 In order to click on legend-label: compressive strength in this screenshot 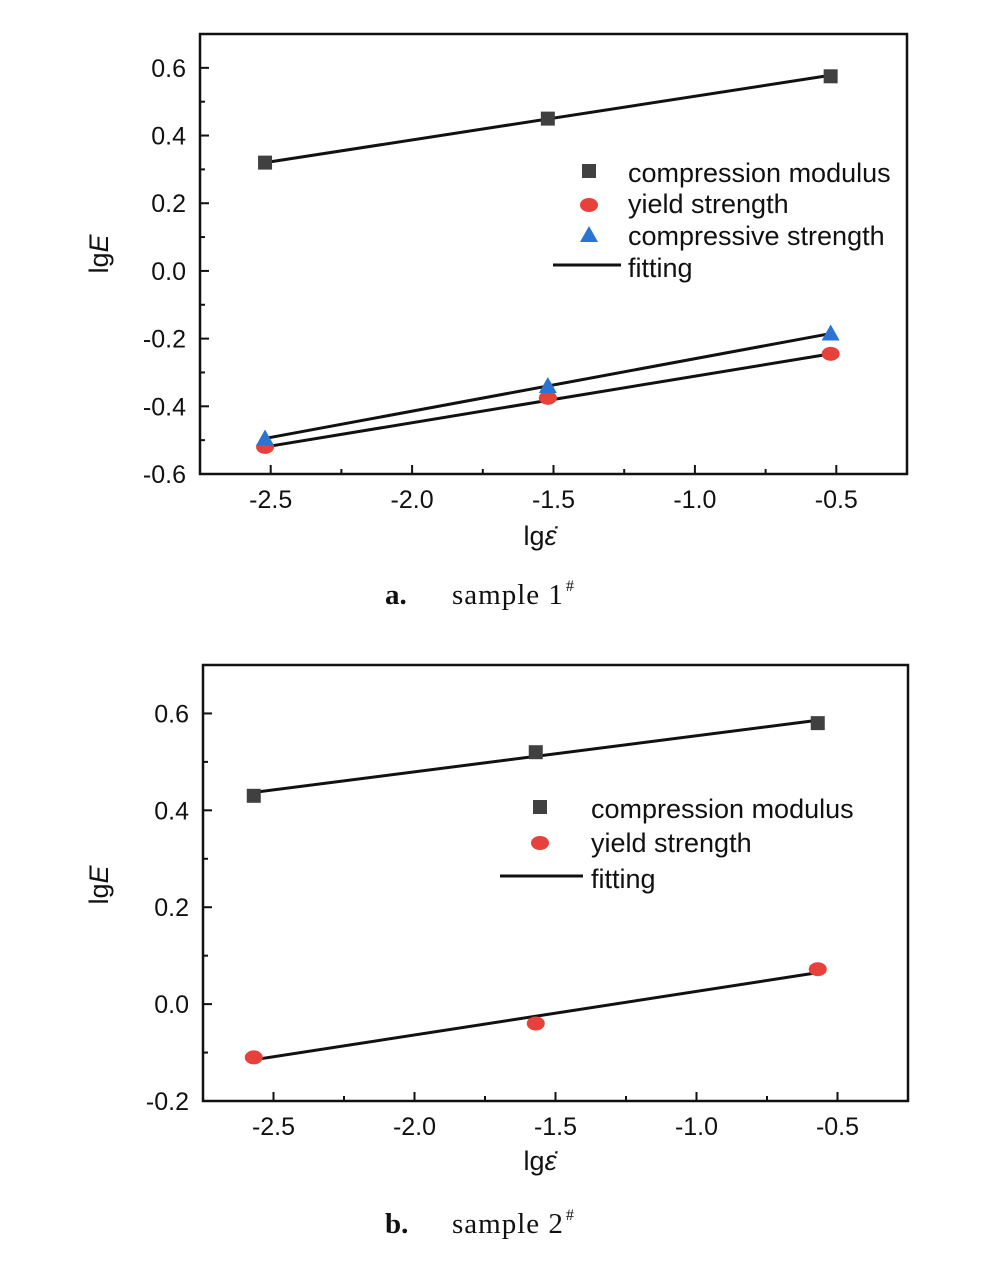, I will do `click(756, 236)`.